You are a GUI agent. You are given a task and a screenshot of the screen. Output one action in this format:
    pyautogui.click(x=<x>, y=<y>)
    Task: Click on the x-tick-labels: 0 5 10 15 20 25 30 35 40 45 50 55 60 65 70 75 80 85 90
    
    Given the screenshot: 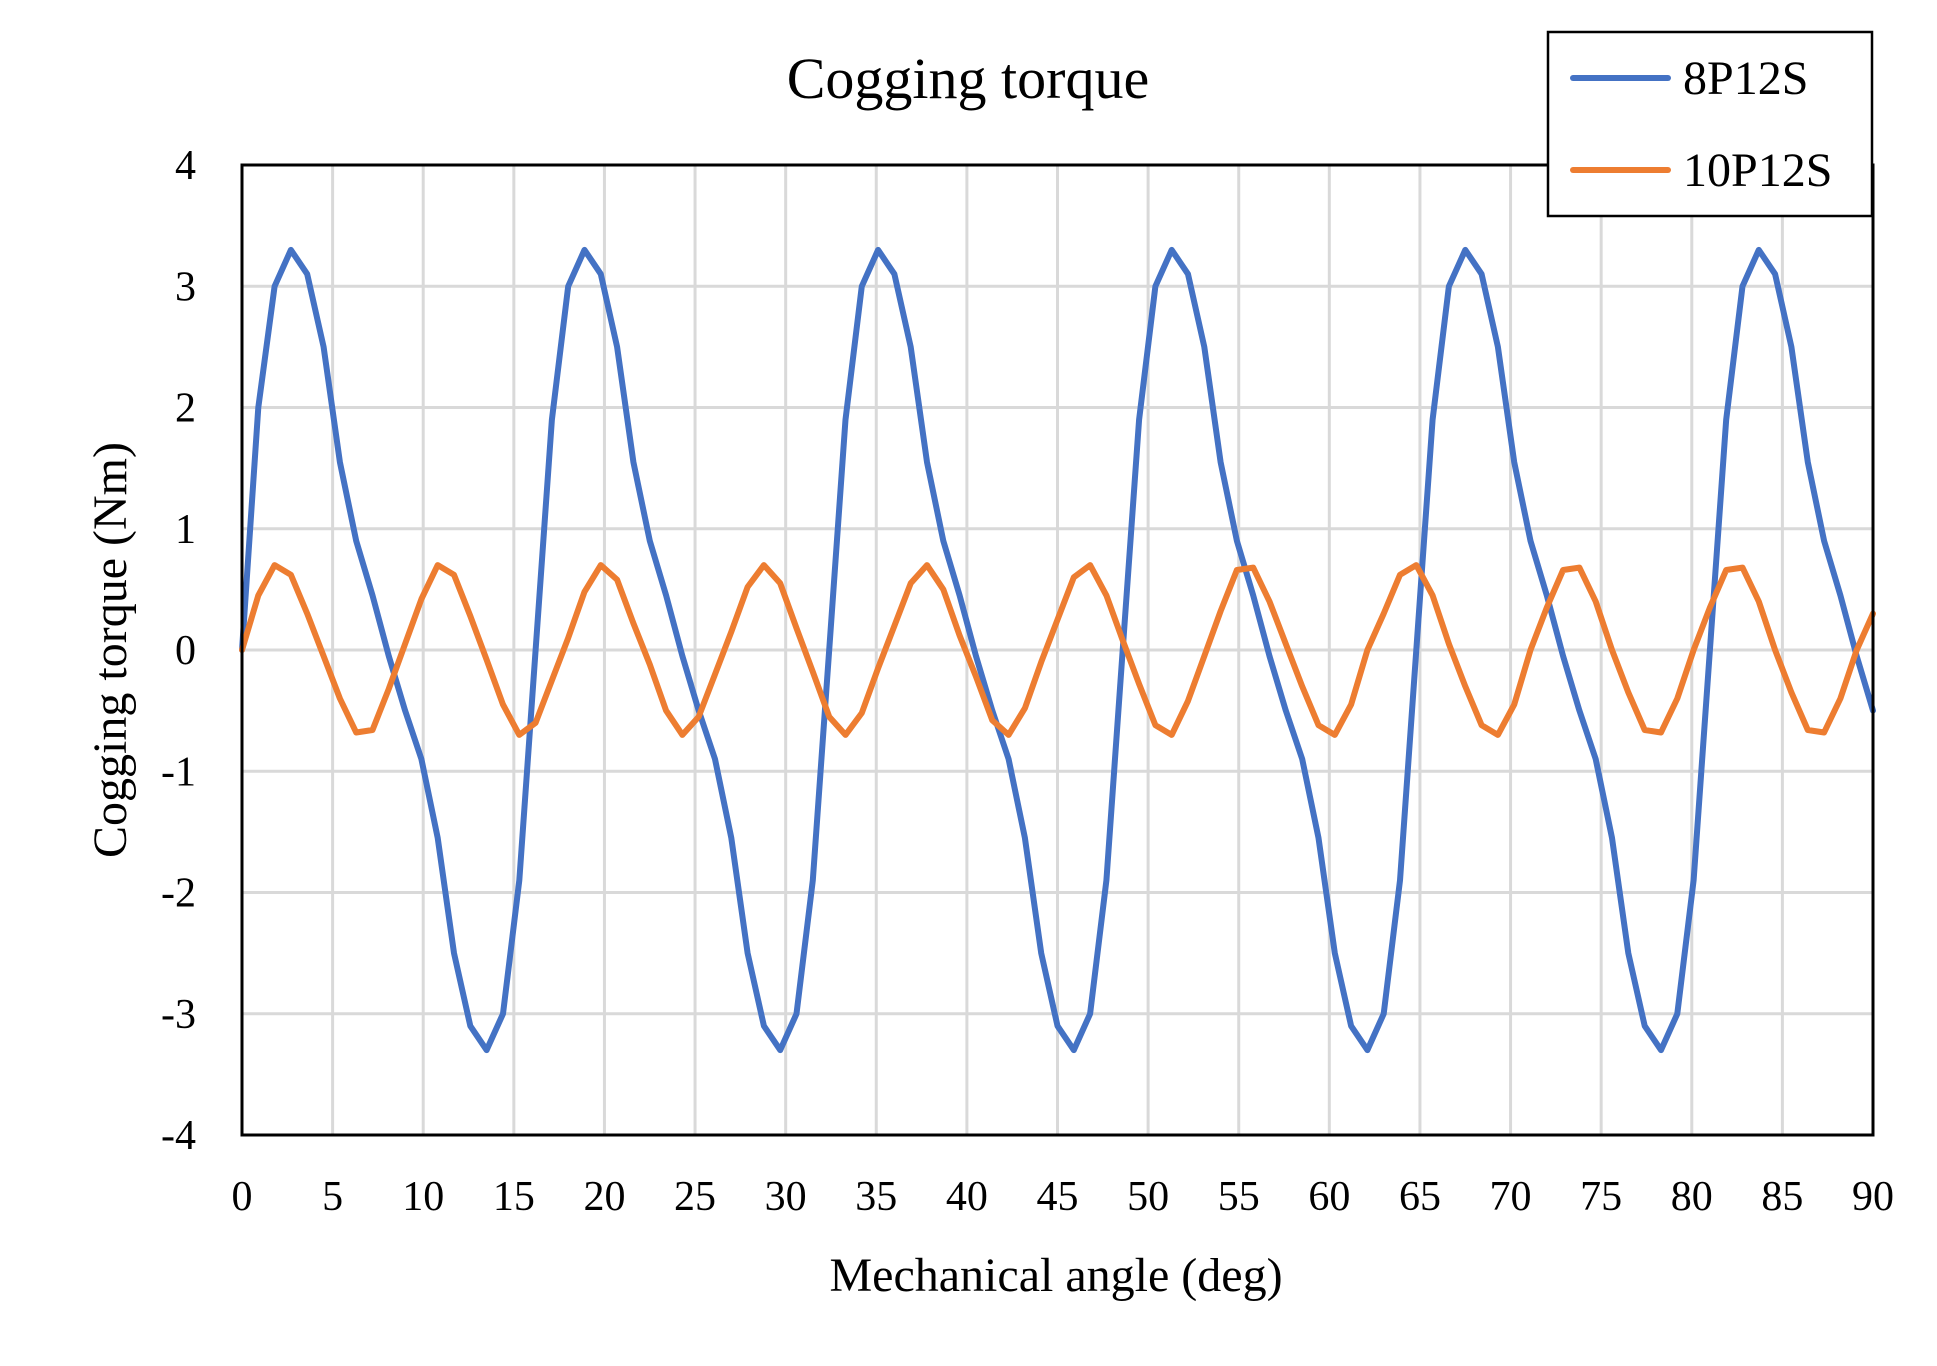 What is the action you would take?
    pyautogui.click(x=1063, y=1197)
    